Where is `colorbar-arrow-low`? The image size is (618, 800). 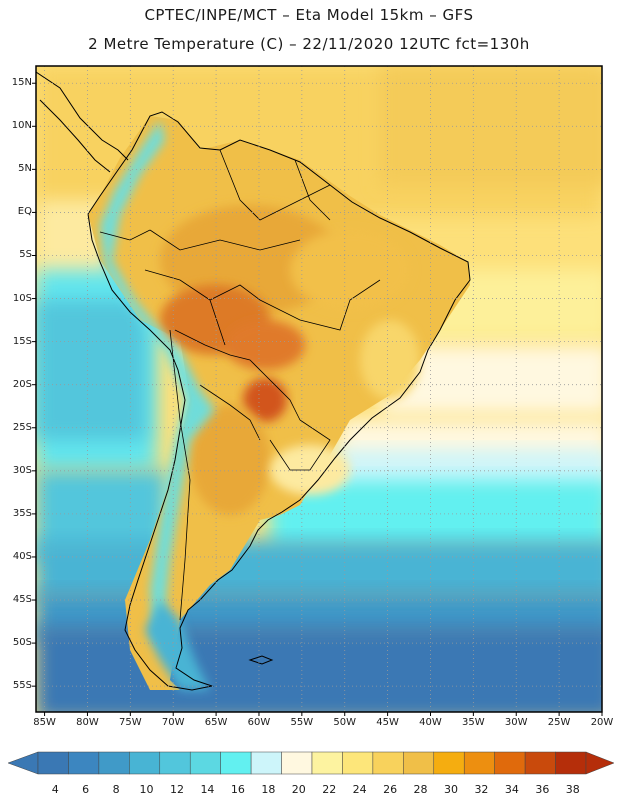 colorbar-arrow-low is located at coordinates (23, 763).